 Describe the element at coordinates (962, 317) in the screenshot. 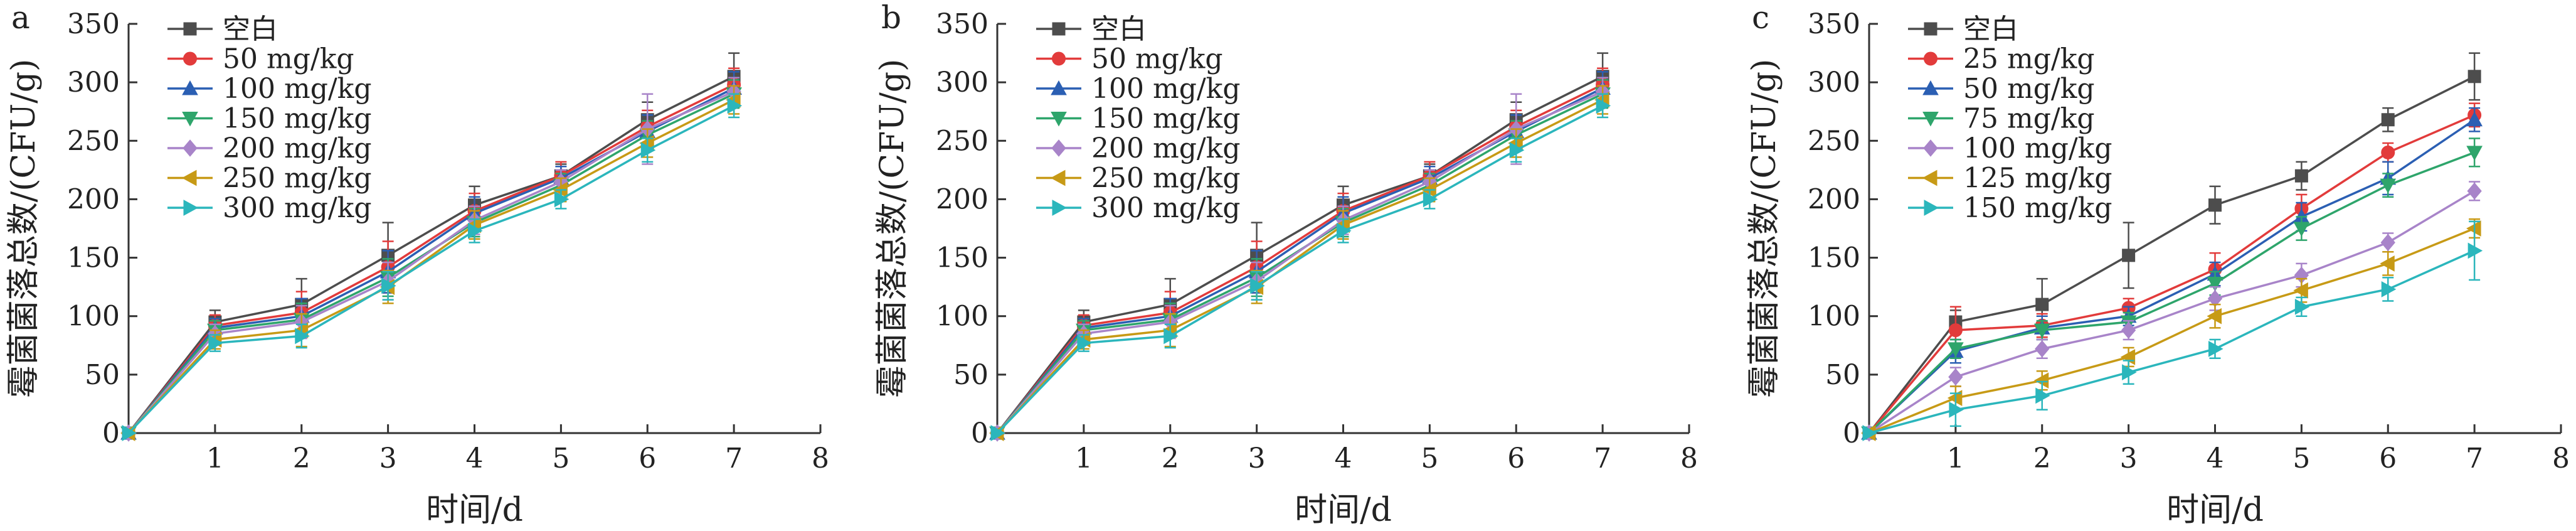

I see `y-tick-label: 100` at that location.